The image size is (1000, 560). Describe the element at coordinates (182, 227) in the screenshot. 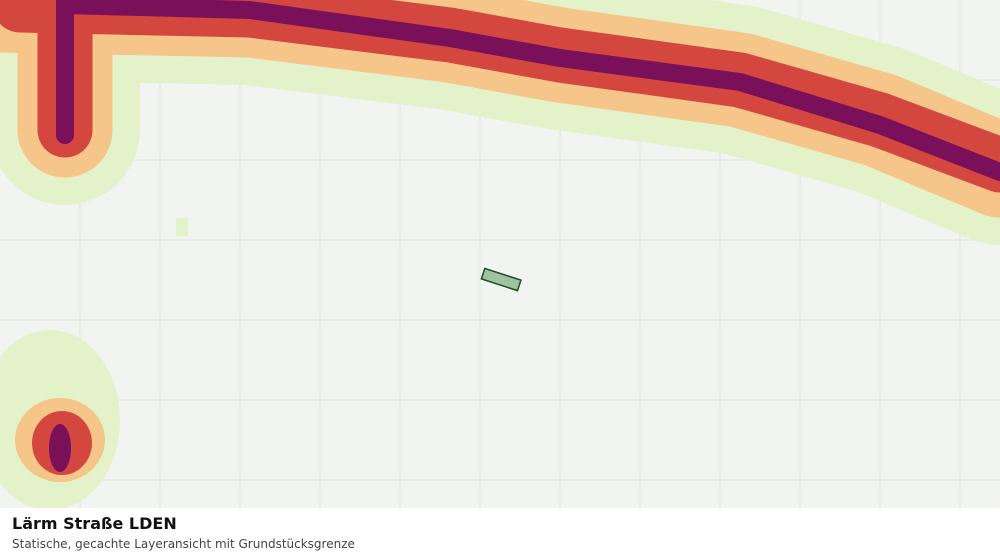

I see `noise-patch` at that location.